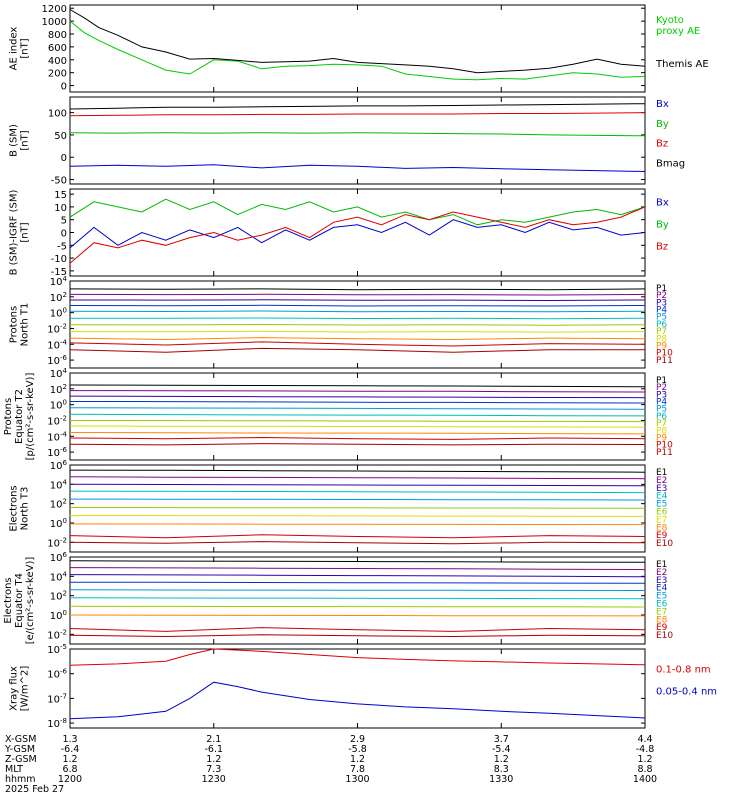 The width and height of the screenshot is (750, 800). I want to click on series-line-themis-ae, so click(357, 41).